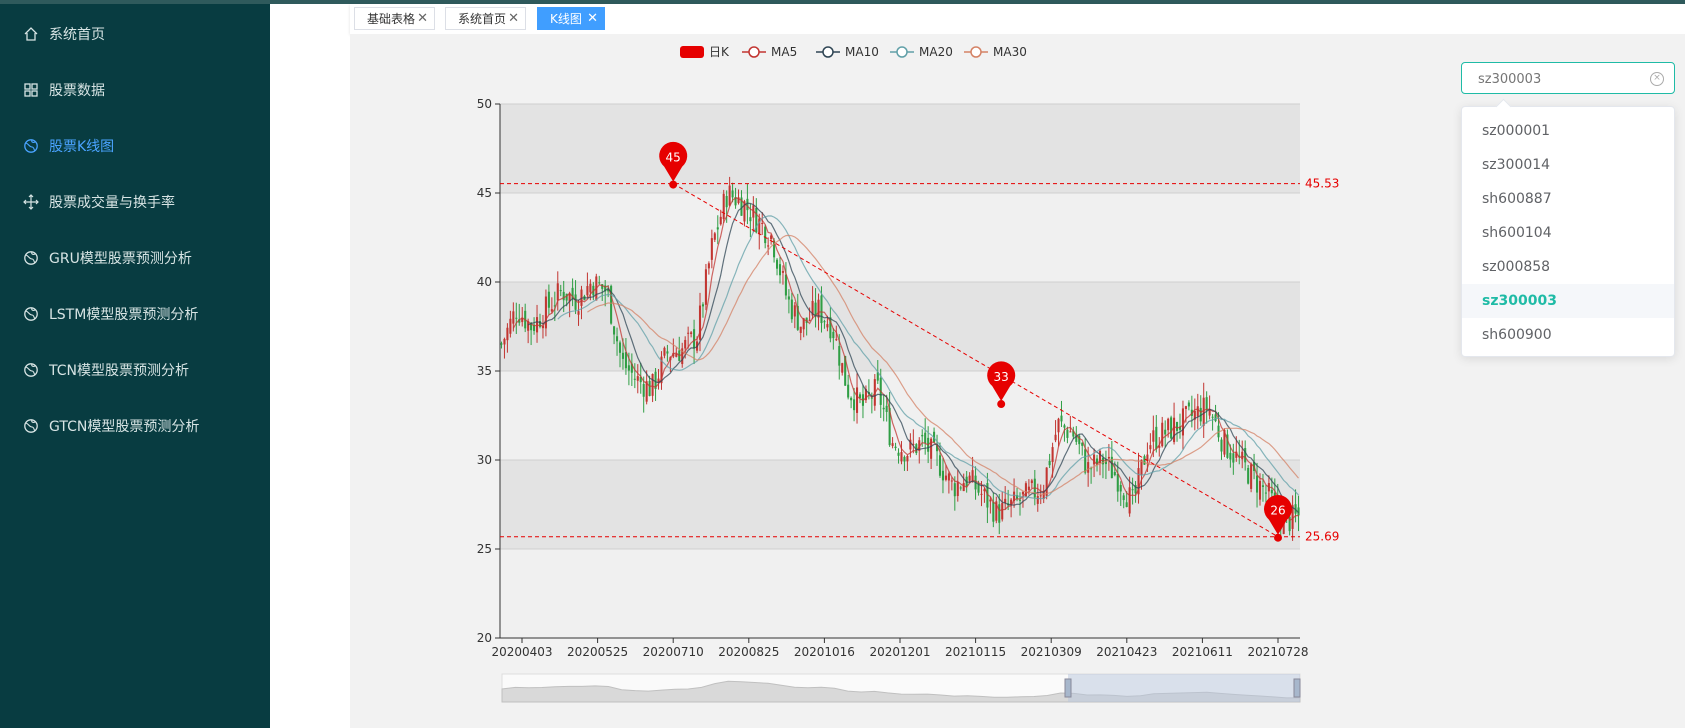  What do you see at coordinates (1657, 79) in the screenshot?
I see `clear-icon: ×` at bounding box center [1657, 79].